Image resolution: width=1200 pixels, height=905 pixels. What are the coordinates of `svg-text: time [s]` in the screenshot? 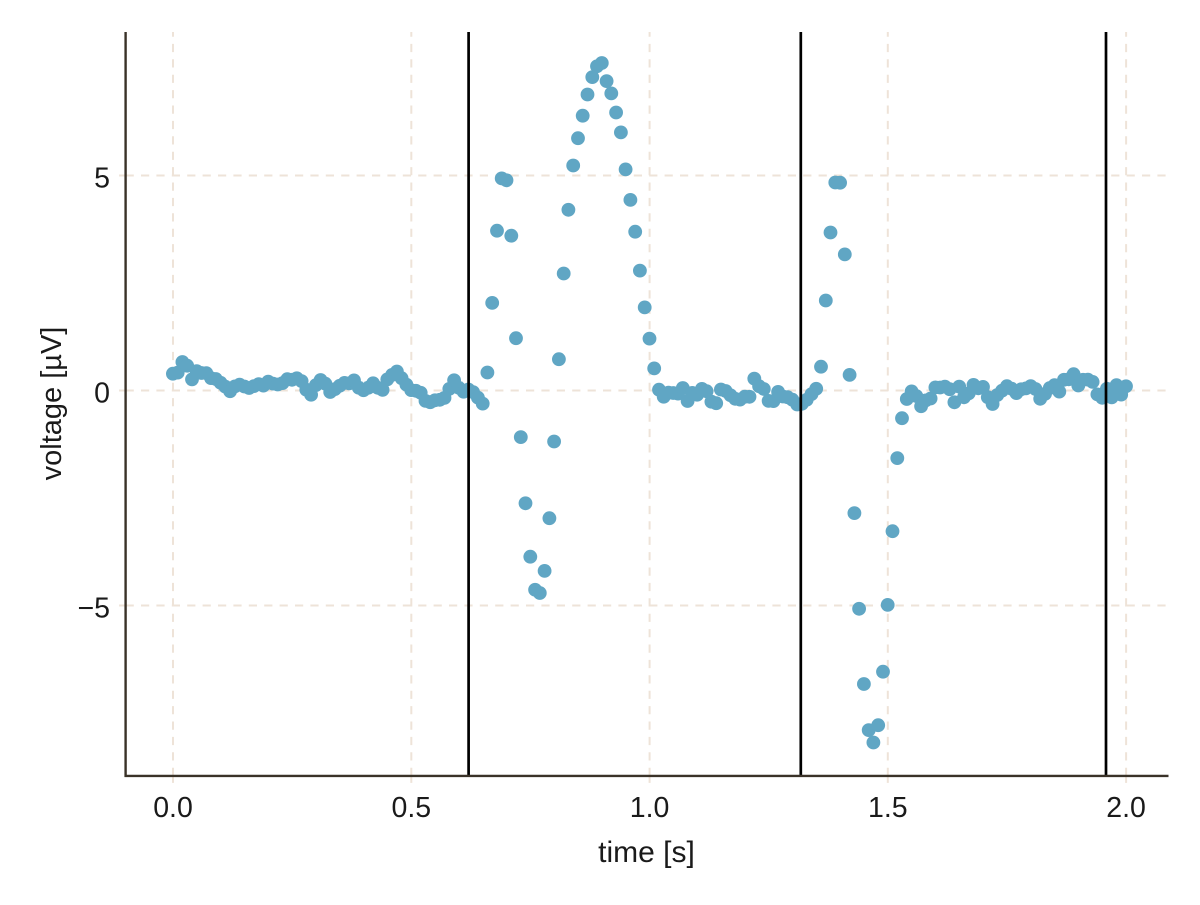 It's located at (646, 852).